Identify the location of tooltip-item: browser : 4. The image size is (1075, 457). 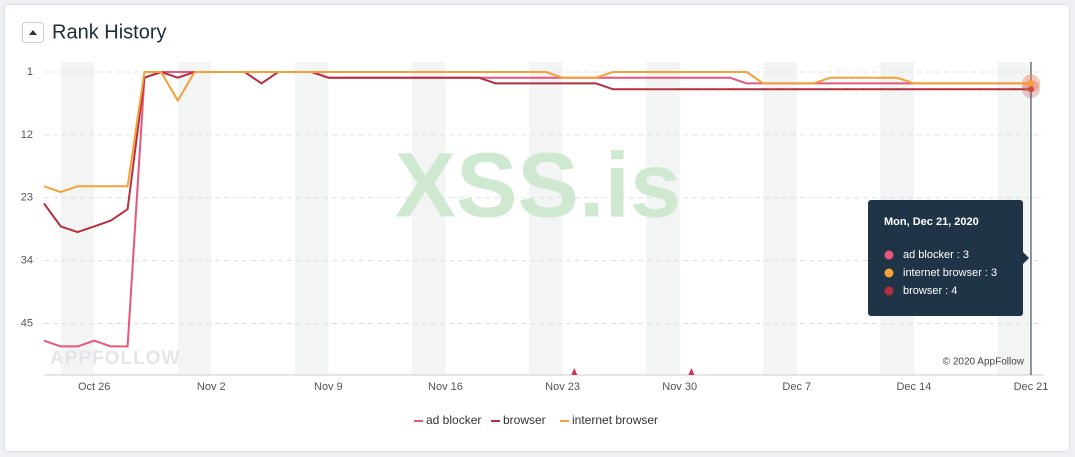
(930, 291).